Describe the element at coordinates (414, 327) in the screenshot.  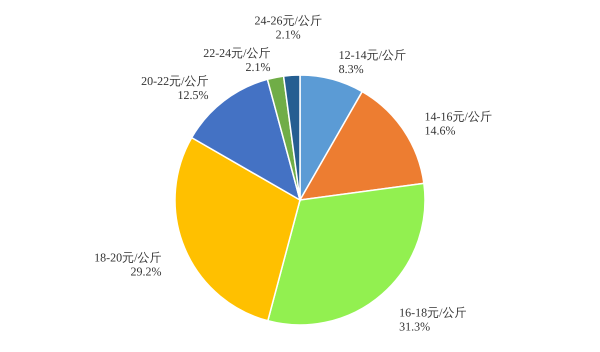
I see `data-label: 31.3%` at that location.